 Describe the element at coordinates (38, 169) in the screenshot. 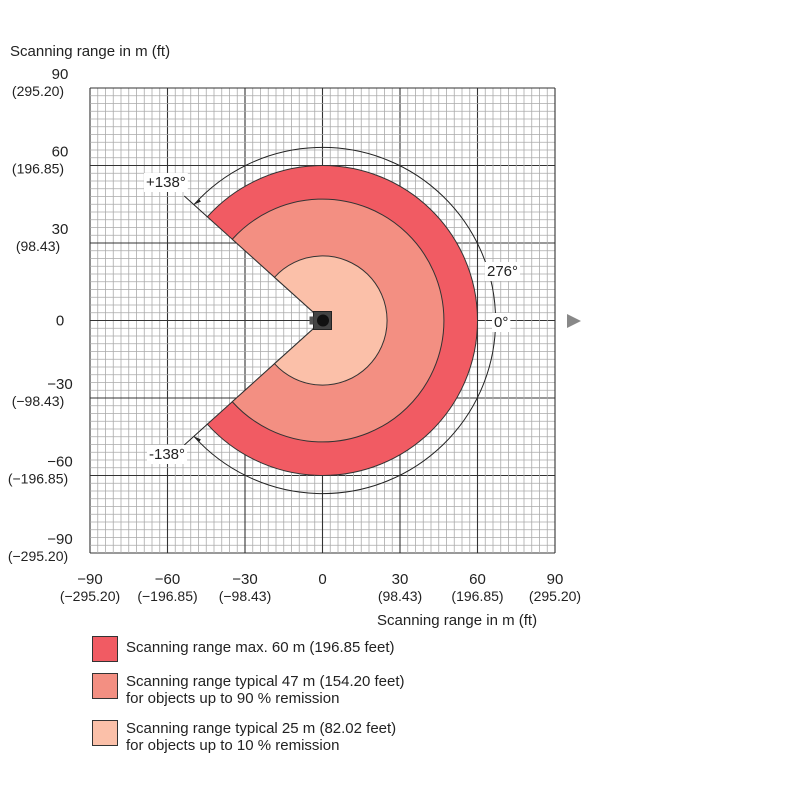

I see `y-tick-label-ft: (196.85)` at that location.